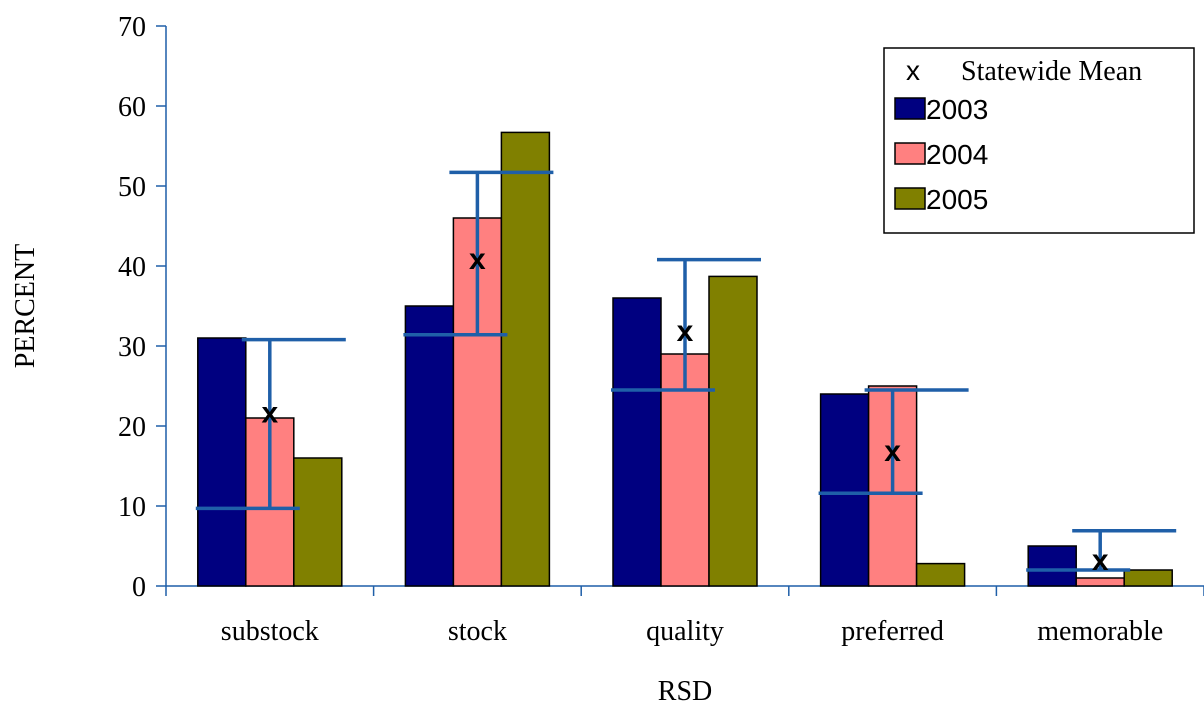 The image size is (1204, 704). I want to click on y-tick-label: 10, so click(132, 507).